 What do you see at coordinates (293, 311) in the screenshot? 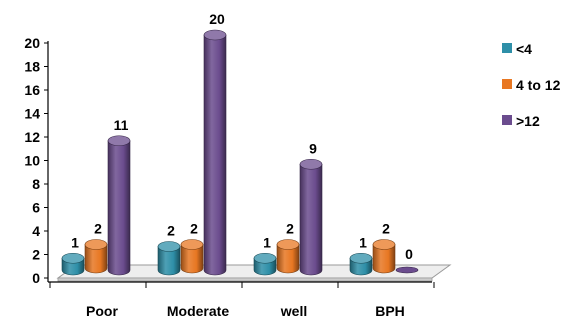
I see `x-category-label-well: well` at bounding box center [293, 311].